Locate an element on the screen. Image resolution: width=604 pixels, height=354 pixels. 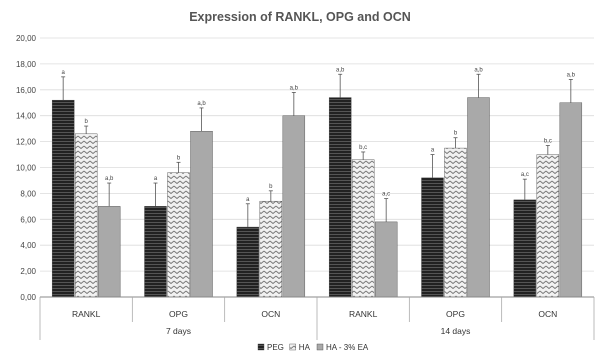
y-tick-label: 14,00 is located at coordinates (26, 116).